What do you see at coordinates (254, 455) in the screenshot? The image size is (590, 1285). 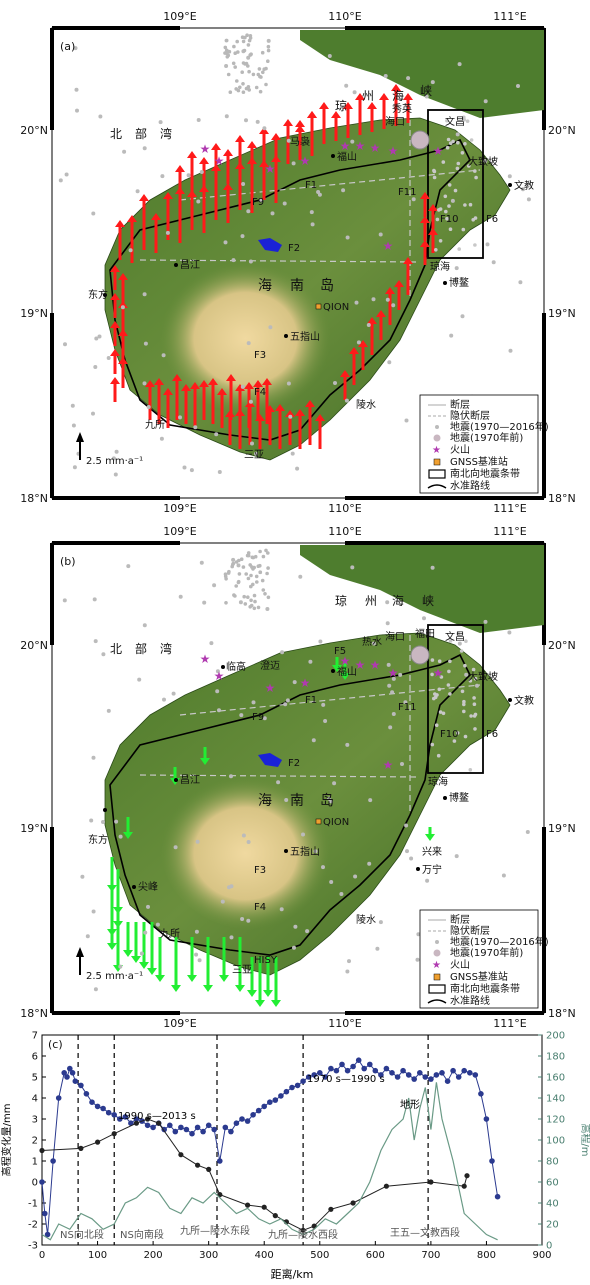 I see `place-a-sanya: 三亚` at bounding box center [254, 455].